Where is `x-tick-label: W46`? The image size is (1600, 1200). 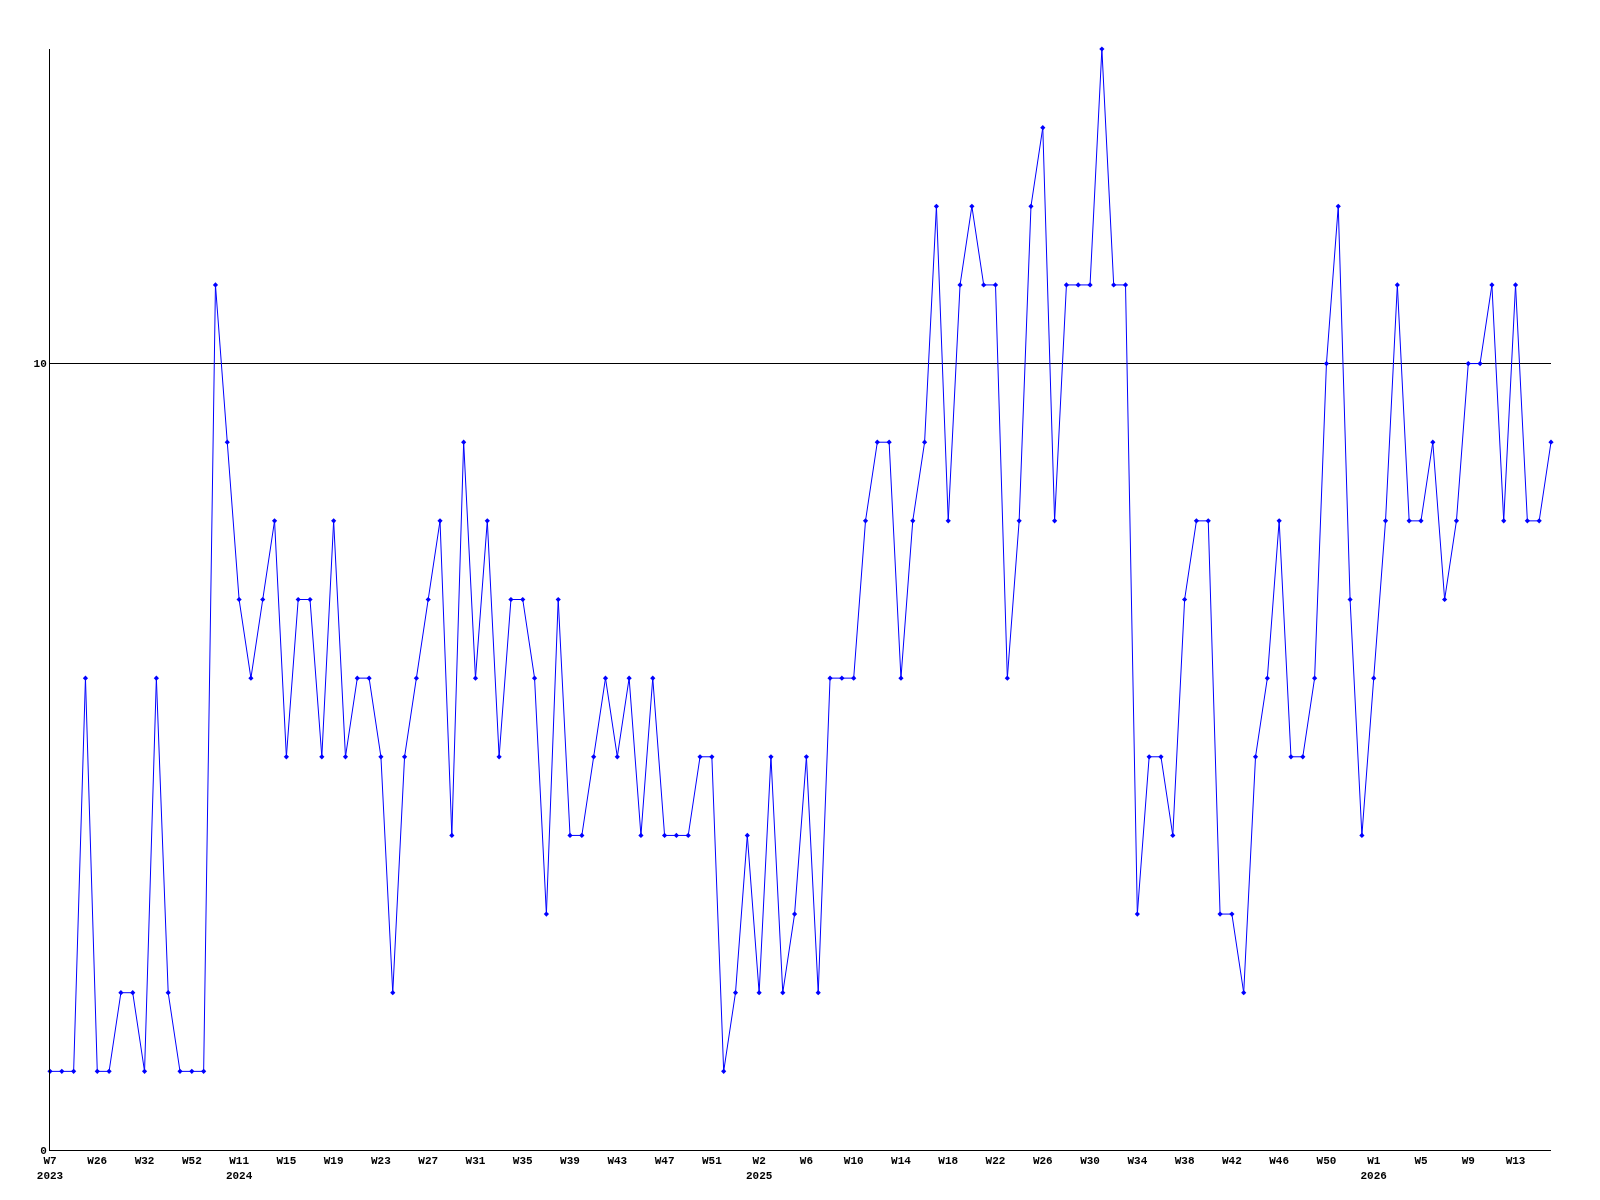
x-tick-label: W46 is located at coordinates (1279, 1161).